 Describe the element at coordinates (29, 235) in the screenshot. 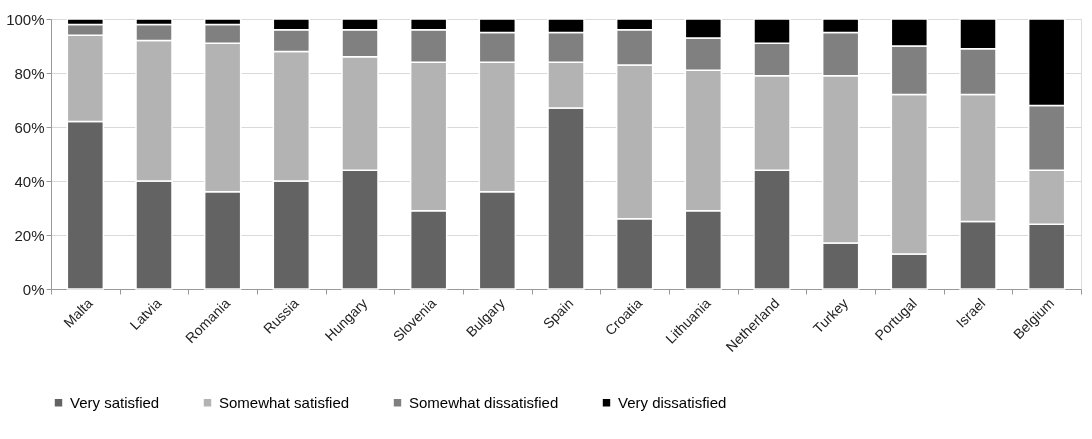

I see `y-tick-label: 20%` at that location.